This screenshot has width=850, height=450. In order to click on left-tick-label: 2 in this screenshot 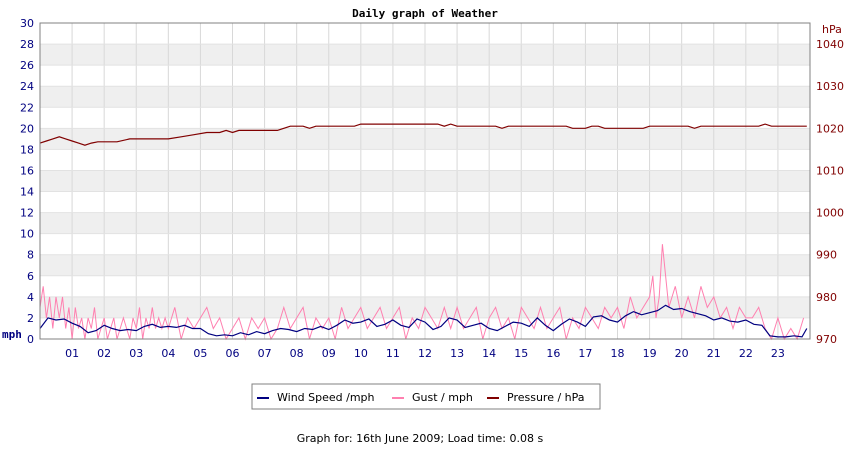, I will do `click(30, 318)`.